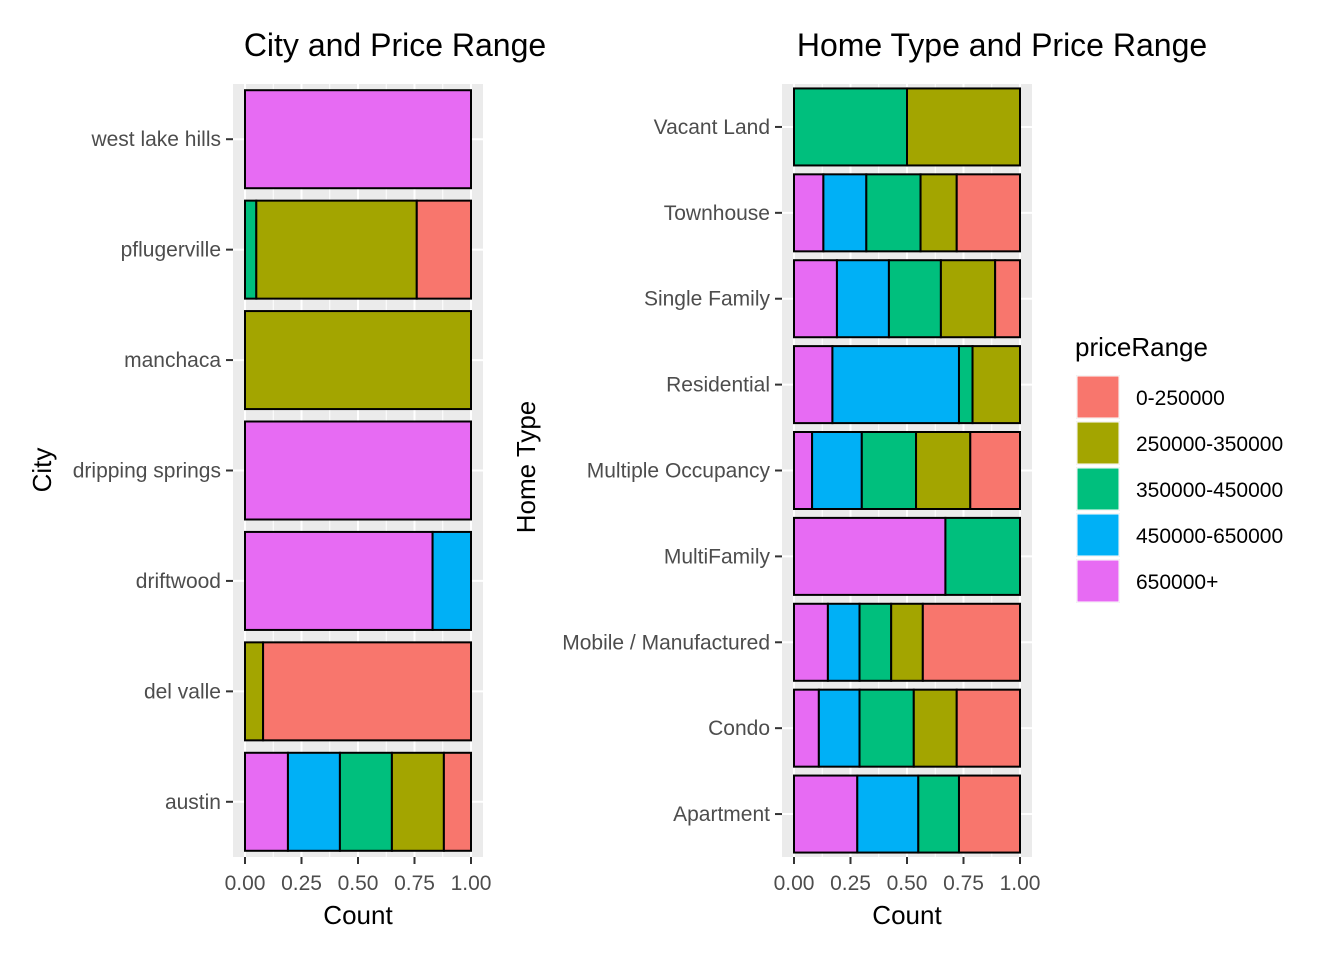 The width and height of the screenshot is (1344, 965). I want to click on home-type-y-tick-label: Single Family, so click(707, 299).